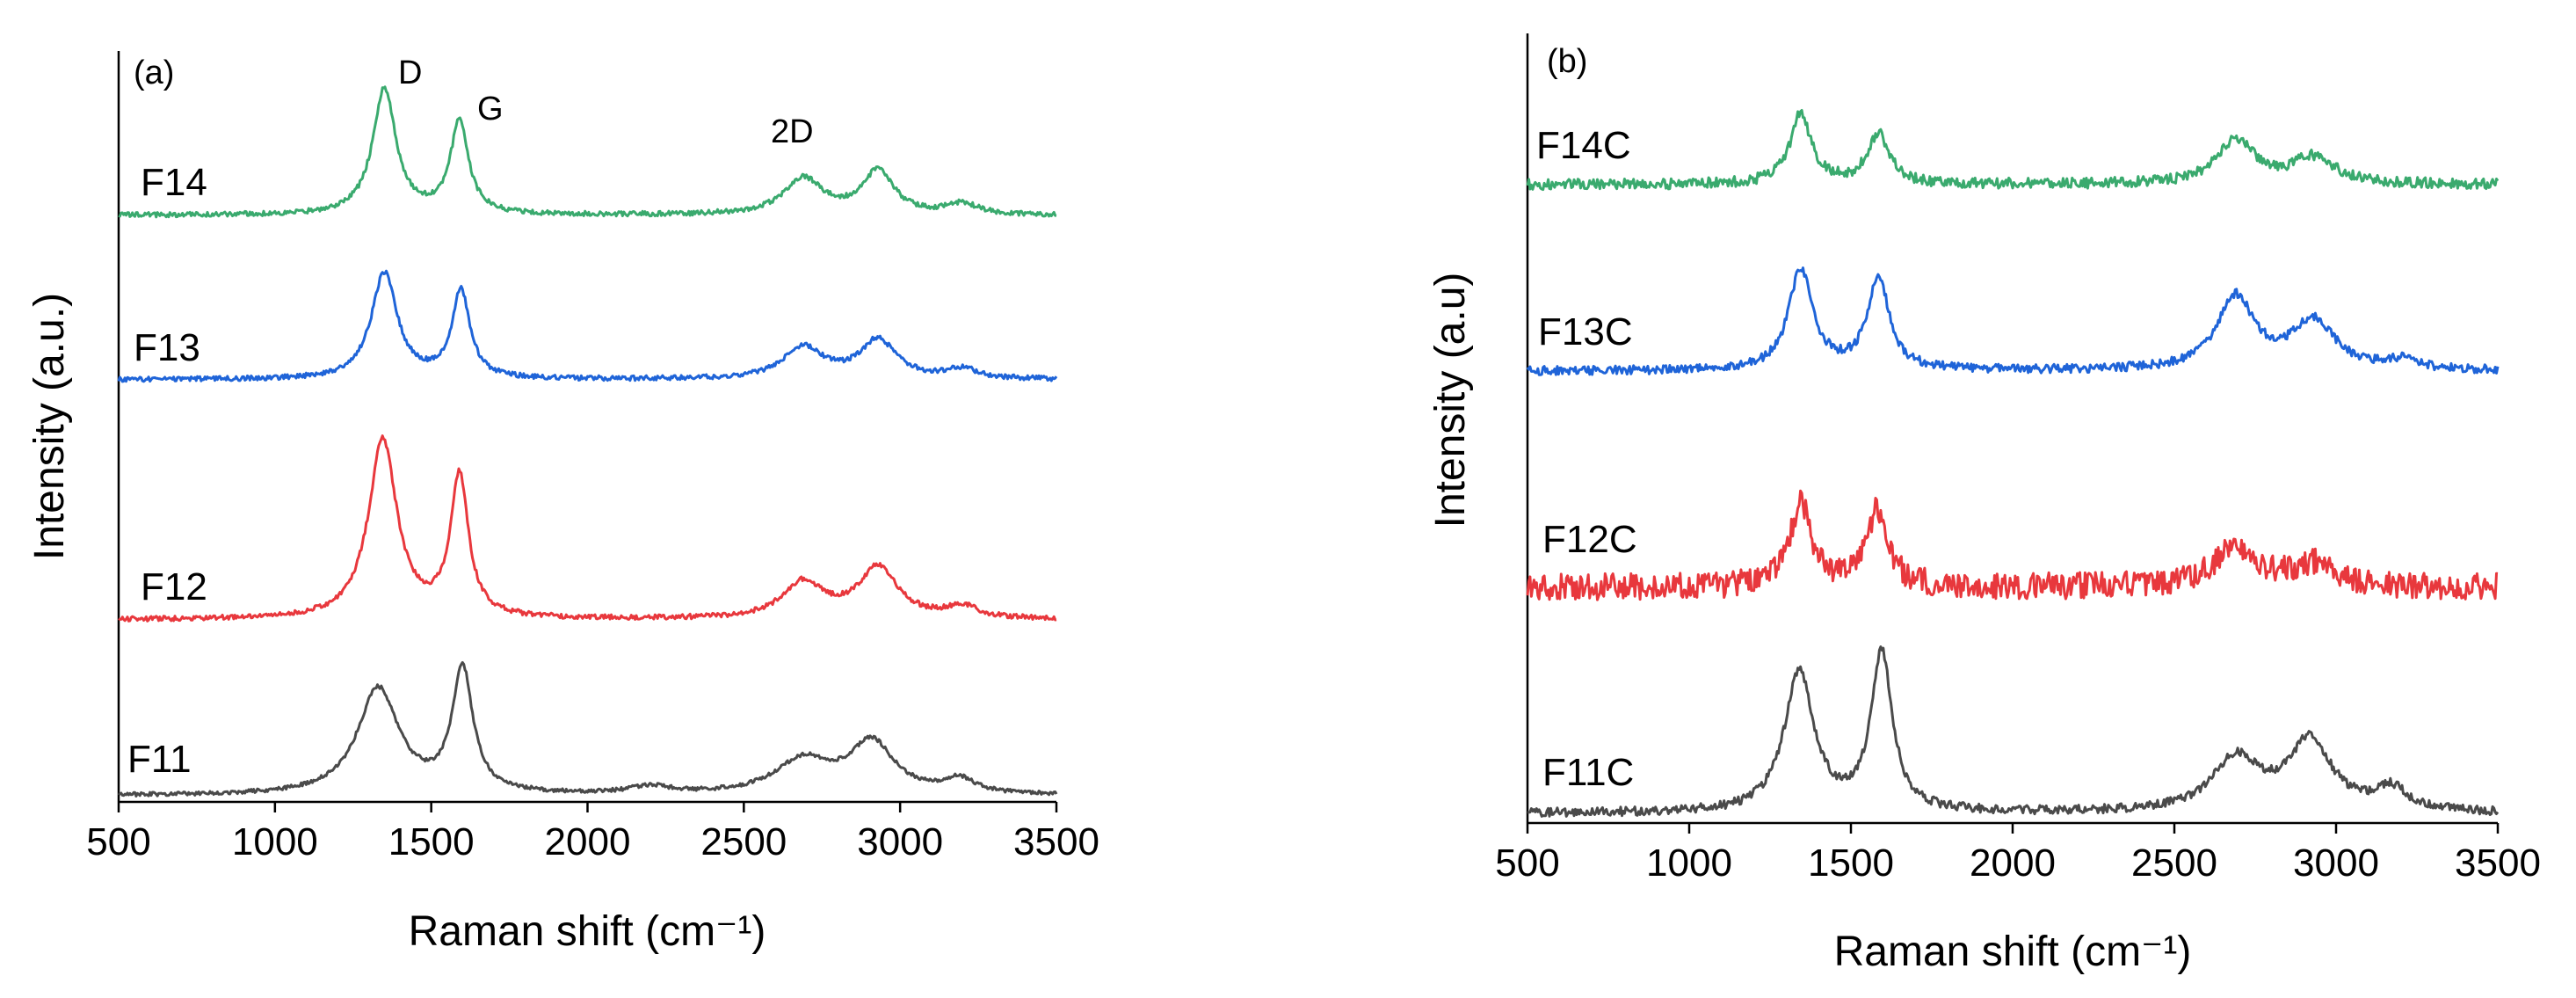  I want to click on panel-a-x-tick-label: 2500, so click(743, 841).